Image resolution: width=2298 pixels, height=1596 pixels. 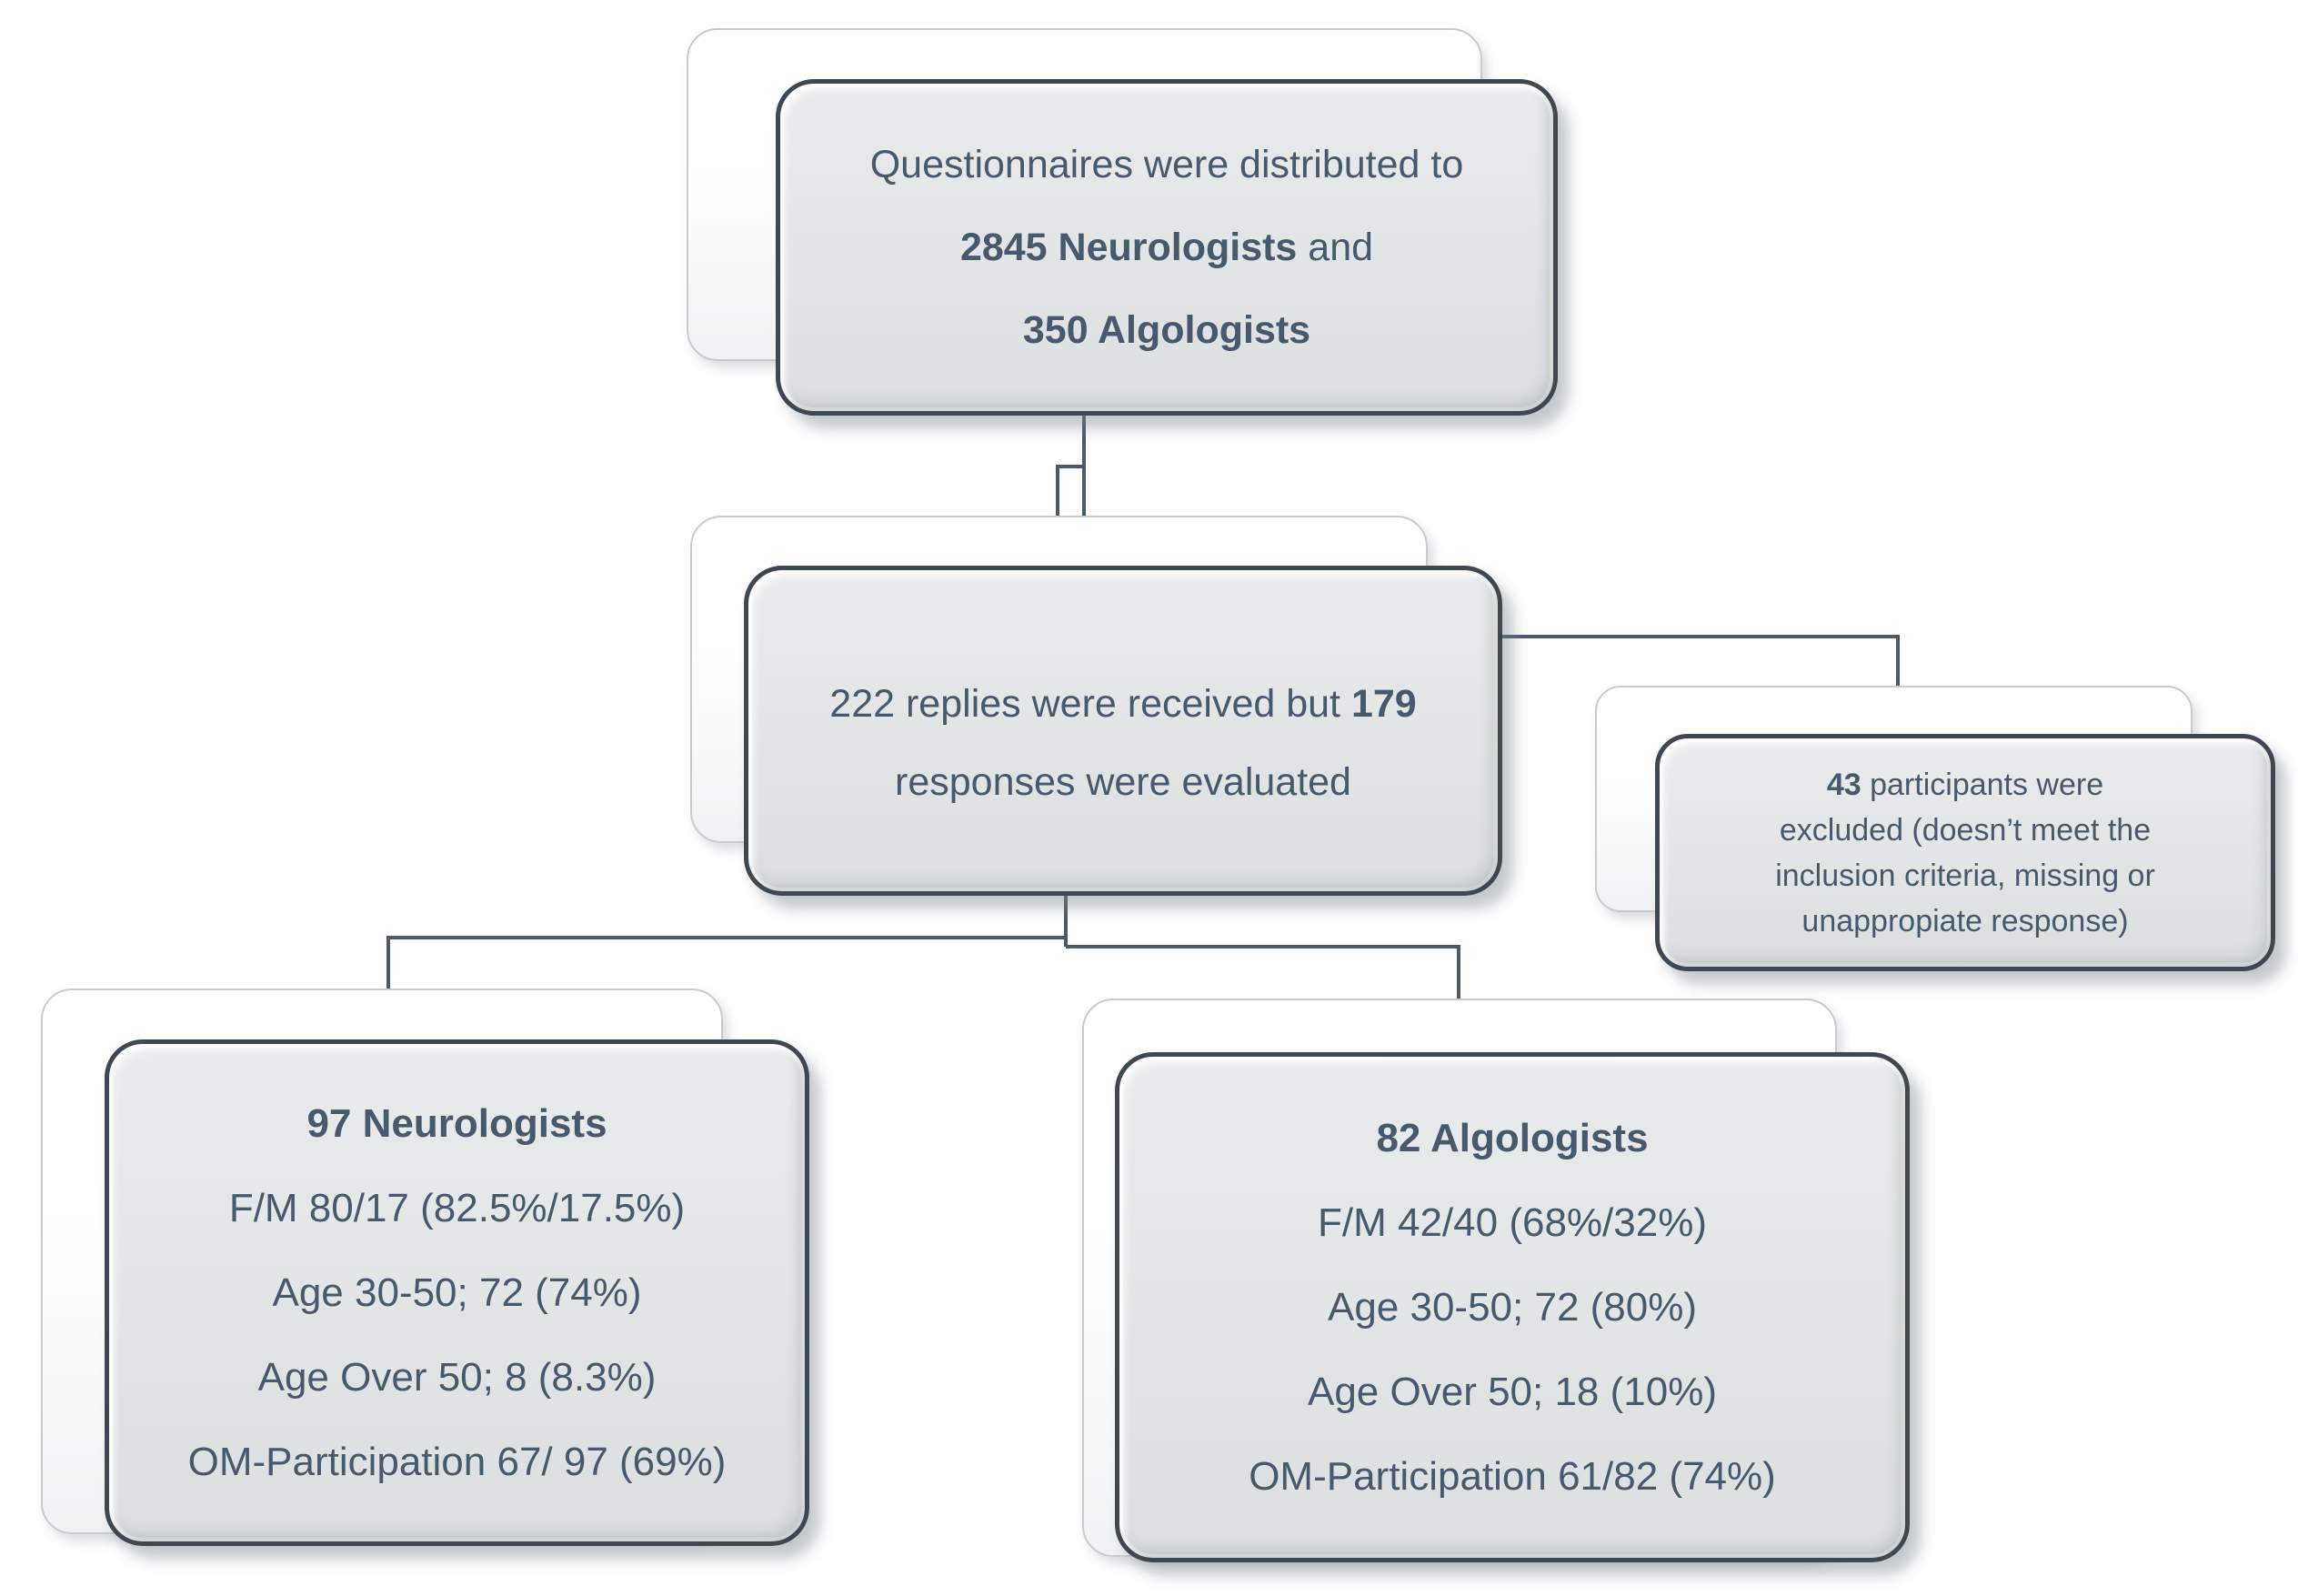 I want to click on neurologists-title: 97 Neurologists, so click(x=456, y=1123).